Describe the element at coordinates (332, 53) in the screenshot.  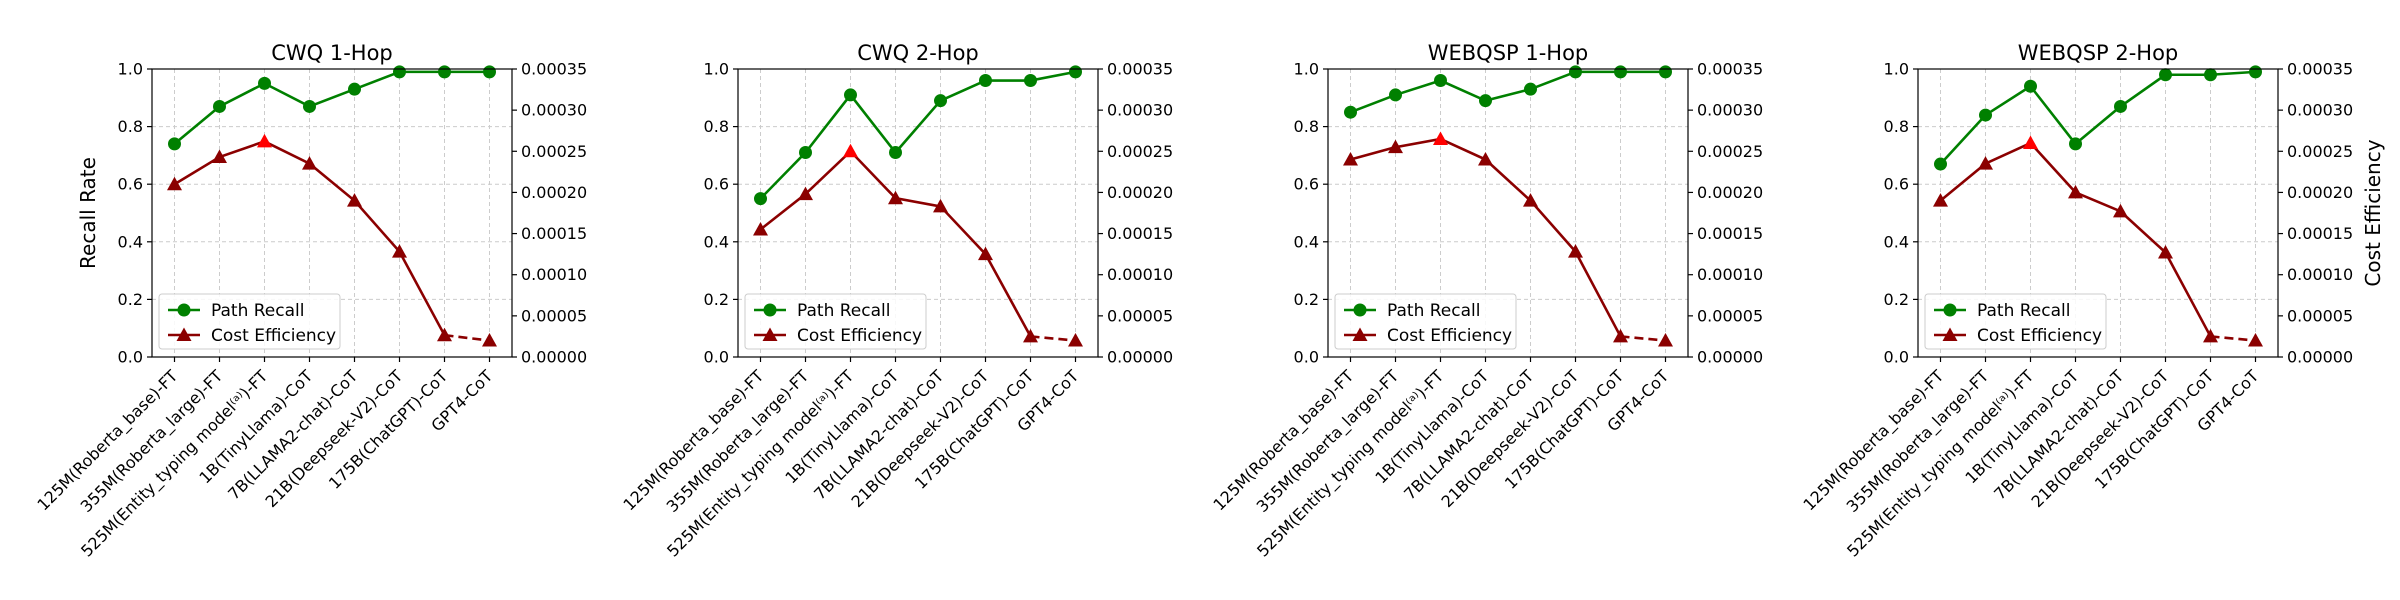
I see `chart-title: CWQ 1-Hop` at that location.